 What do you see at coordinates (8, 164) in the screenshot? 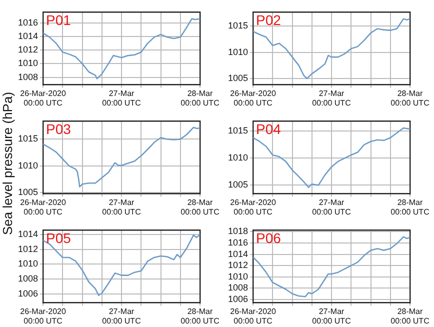
I see `y-axis-title: Sea level pressure (hPa)` at bounding box center [8, 164].